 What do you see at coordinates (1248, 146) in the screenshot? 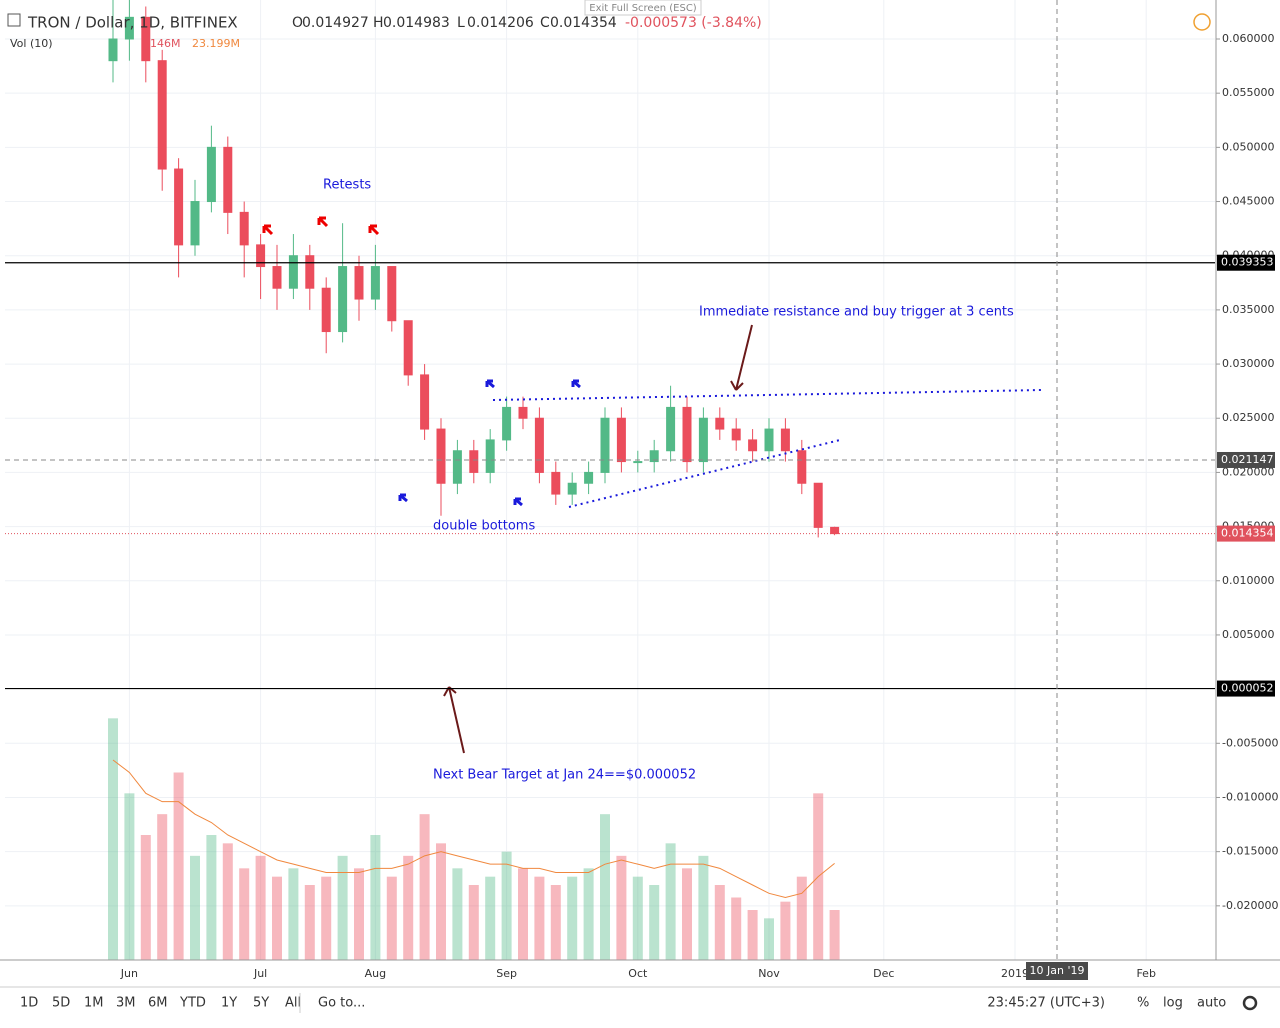
I see `y-tick-label: 0.050000` at bounding box center [1248, 146].